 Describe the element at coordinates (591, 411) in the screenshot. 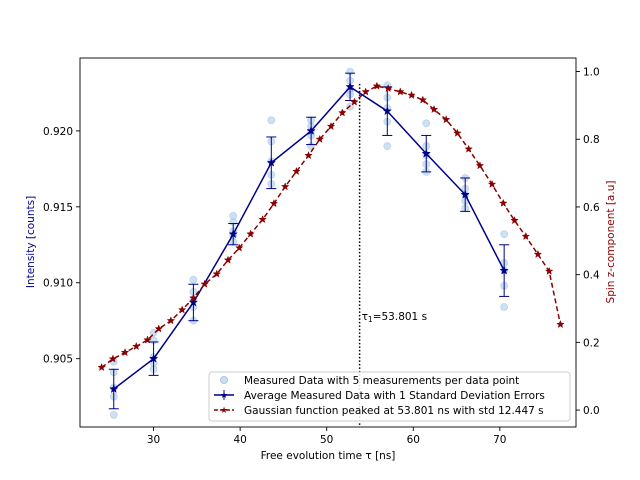

I see `y-right-tick-label: 0.0` at that location.